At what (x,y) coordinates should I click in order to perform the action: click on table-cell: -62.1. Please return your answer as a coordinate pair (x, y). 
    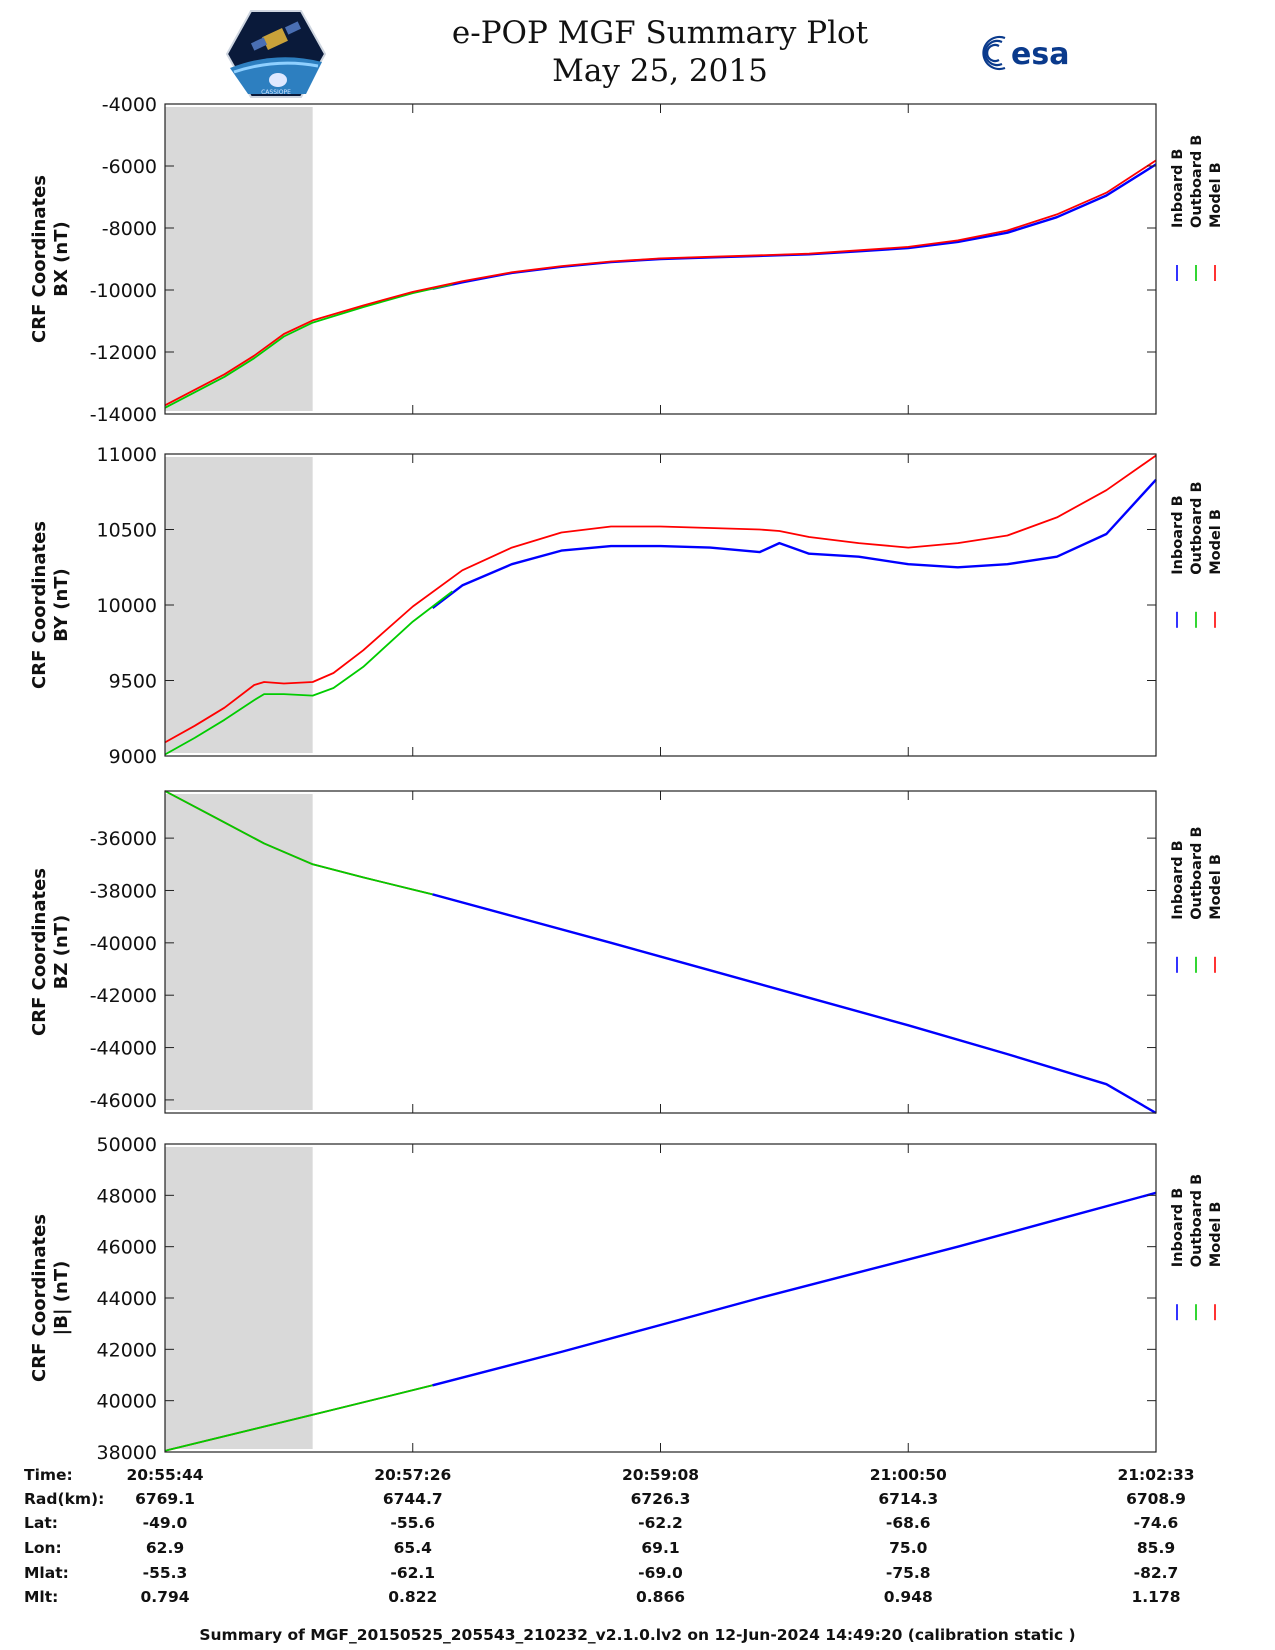
    Looking at the image, I should click on (412, 1573).